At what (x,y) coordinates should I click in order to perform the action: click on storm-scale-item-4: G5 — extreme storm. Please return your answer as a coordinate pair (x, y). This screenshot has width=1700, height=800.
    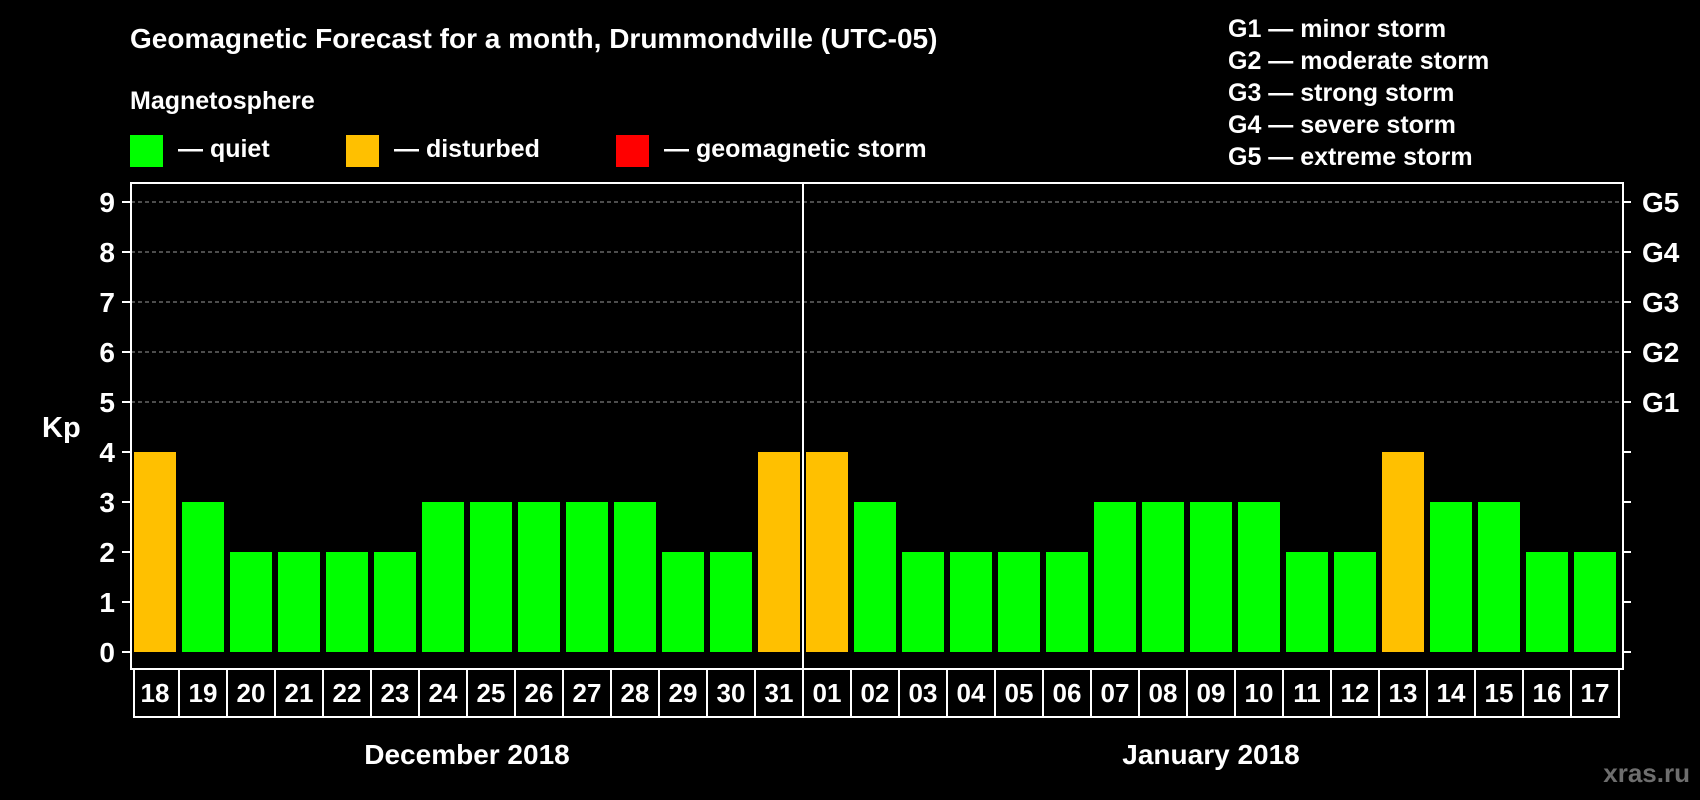
    Looking at the image, I should click on (1350, 157).